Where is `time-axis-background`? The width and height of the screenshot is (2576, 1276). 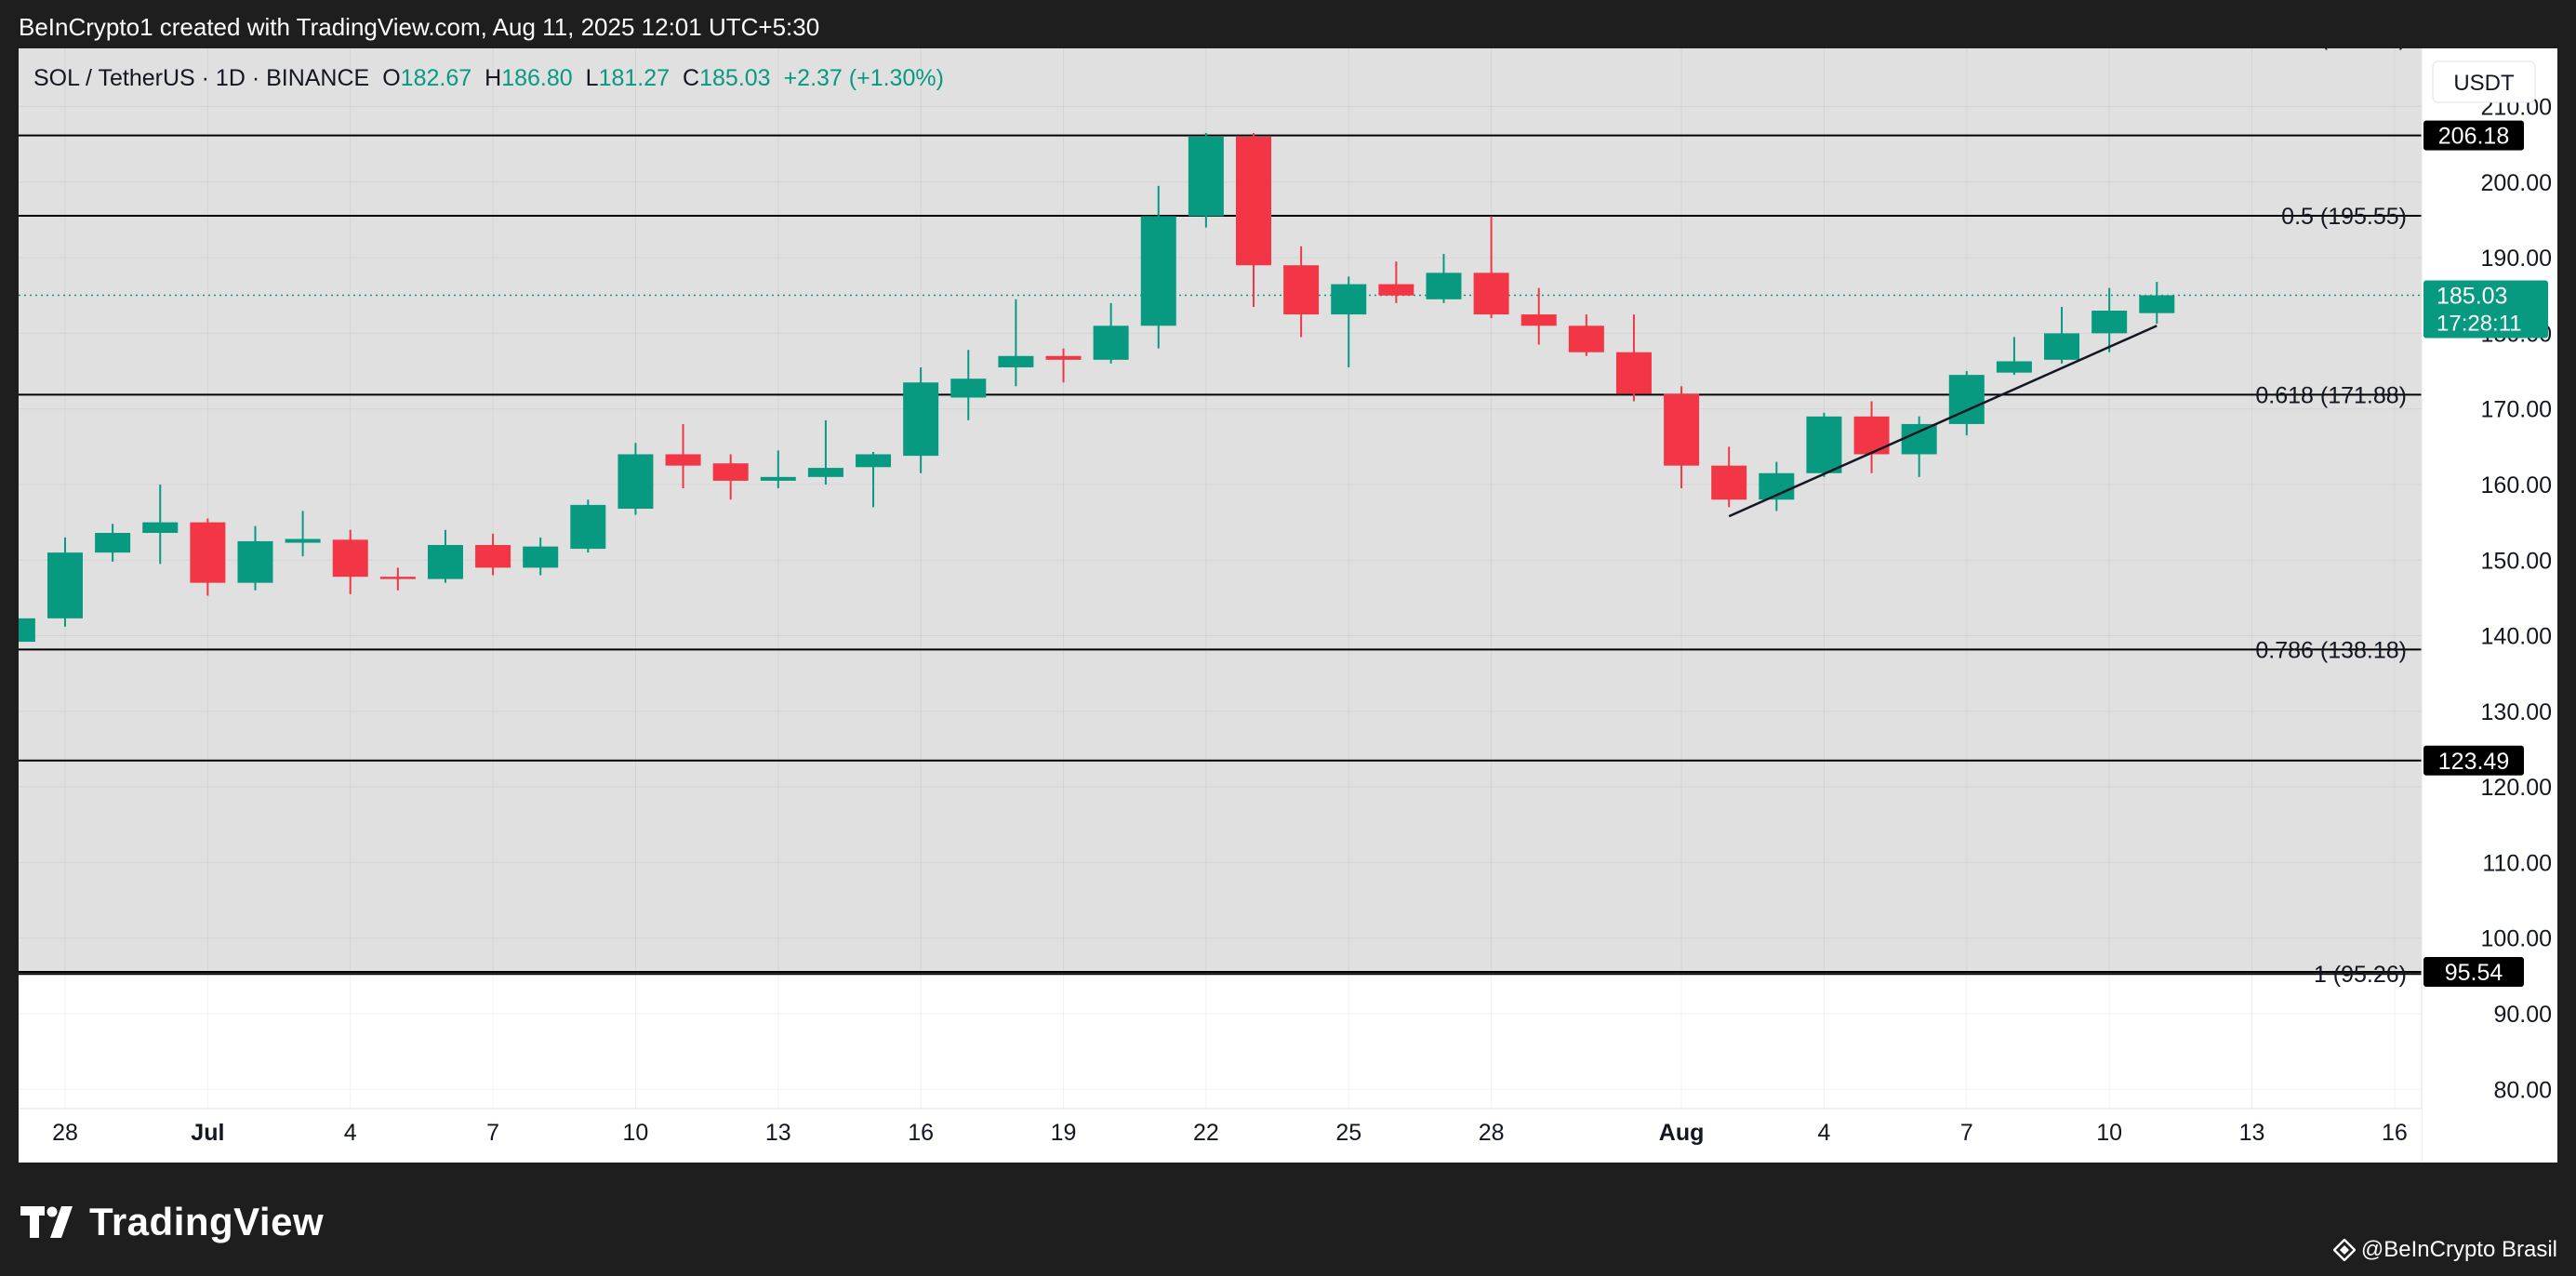 time-axis-background is located at coordinates (1220, 1136).